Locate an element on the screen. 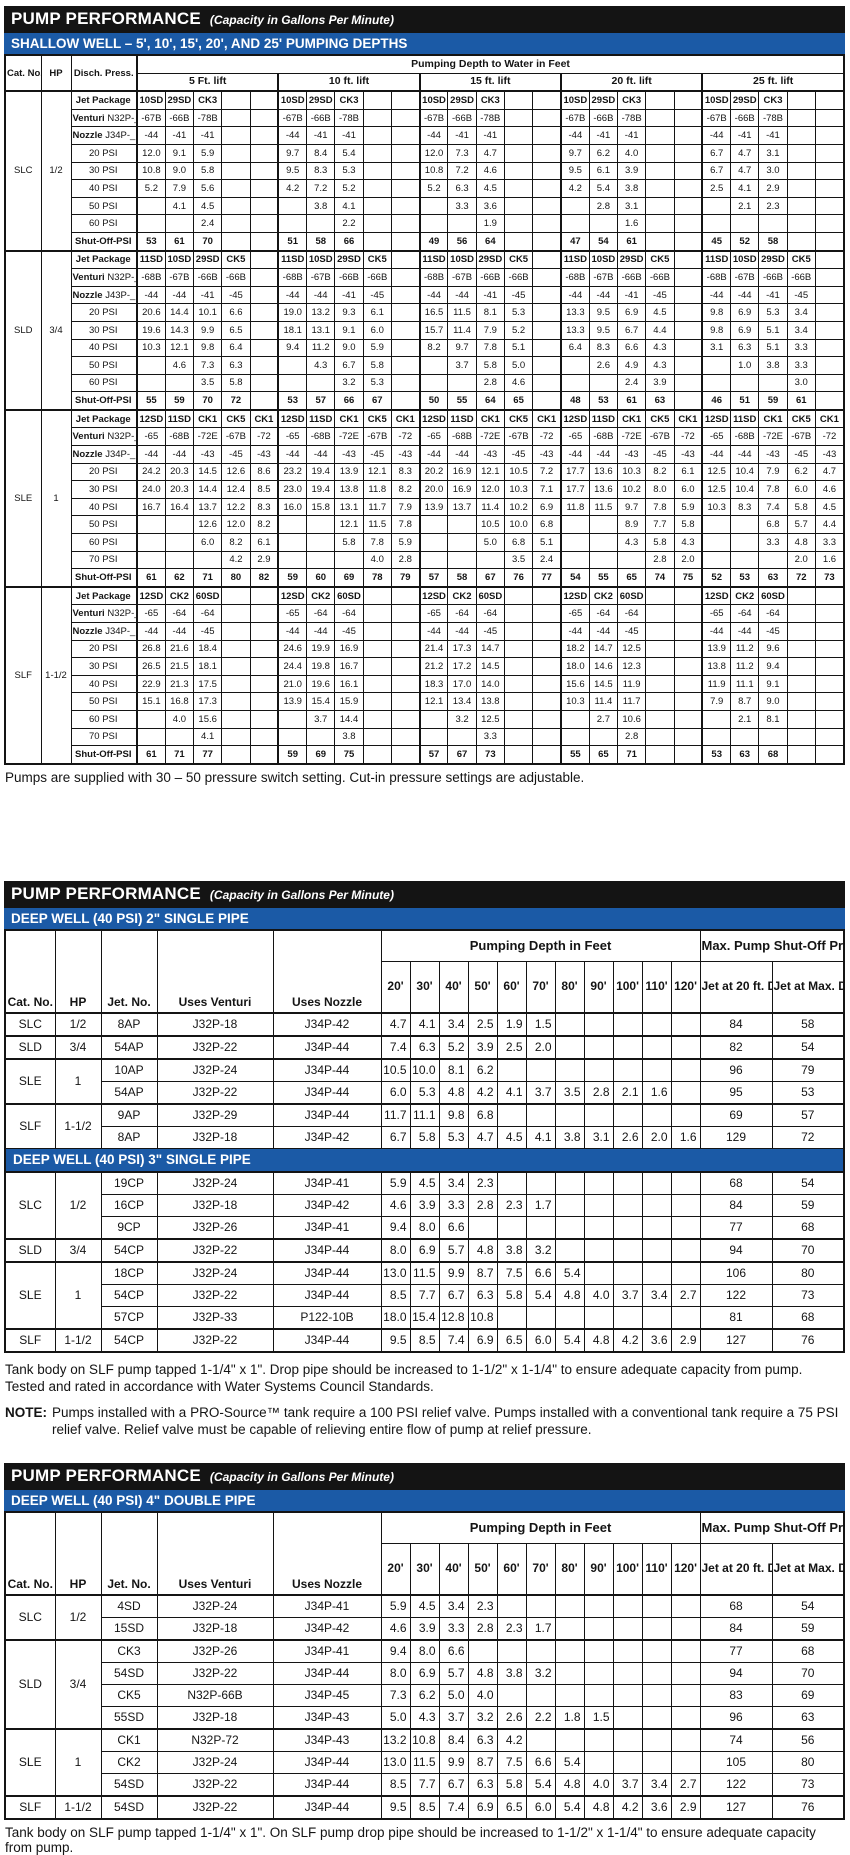 This screenshot has height=1855, width=850. depth-value-cell: 3.7 is located at coordinates (540, 1092).